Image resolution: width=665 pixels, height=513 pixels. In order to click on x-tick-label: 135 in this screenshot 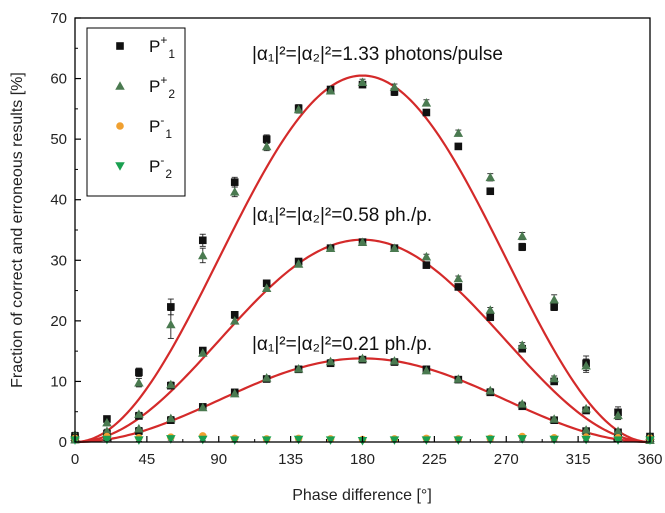, I will do `click(290, 459)`.